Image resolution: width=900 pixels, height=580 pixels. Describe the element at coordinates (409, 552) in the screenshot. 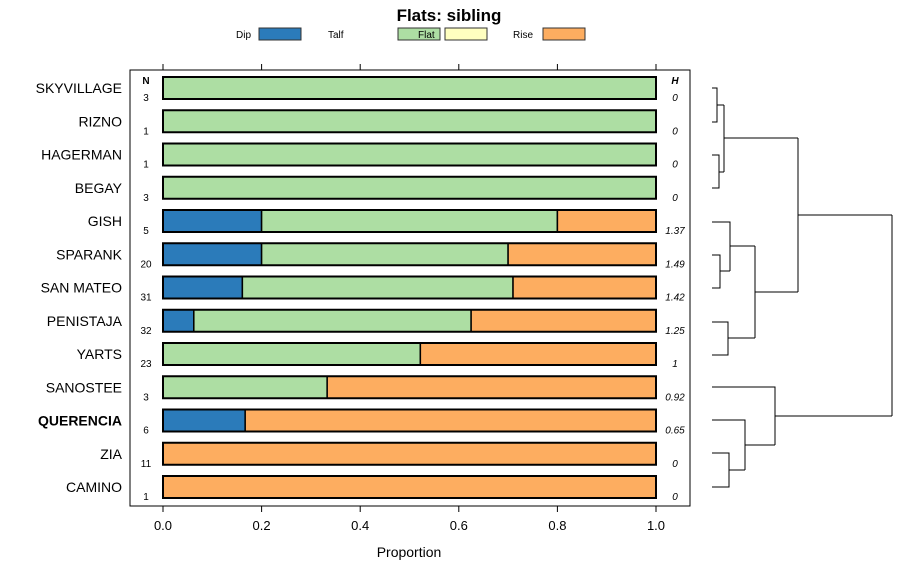

I see `x-axis-label: Proportion` at that location.